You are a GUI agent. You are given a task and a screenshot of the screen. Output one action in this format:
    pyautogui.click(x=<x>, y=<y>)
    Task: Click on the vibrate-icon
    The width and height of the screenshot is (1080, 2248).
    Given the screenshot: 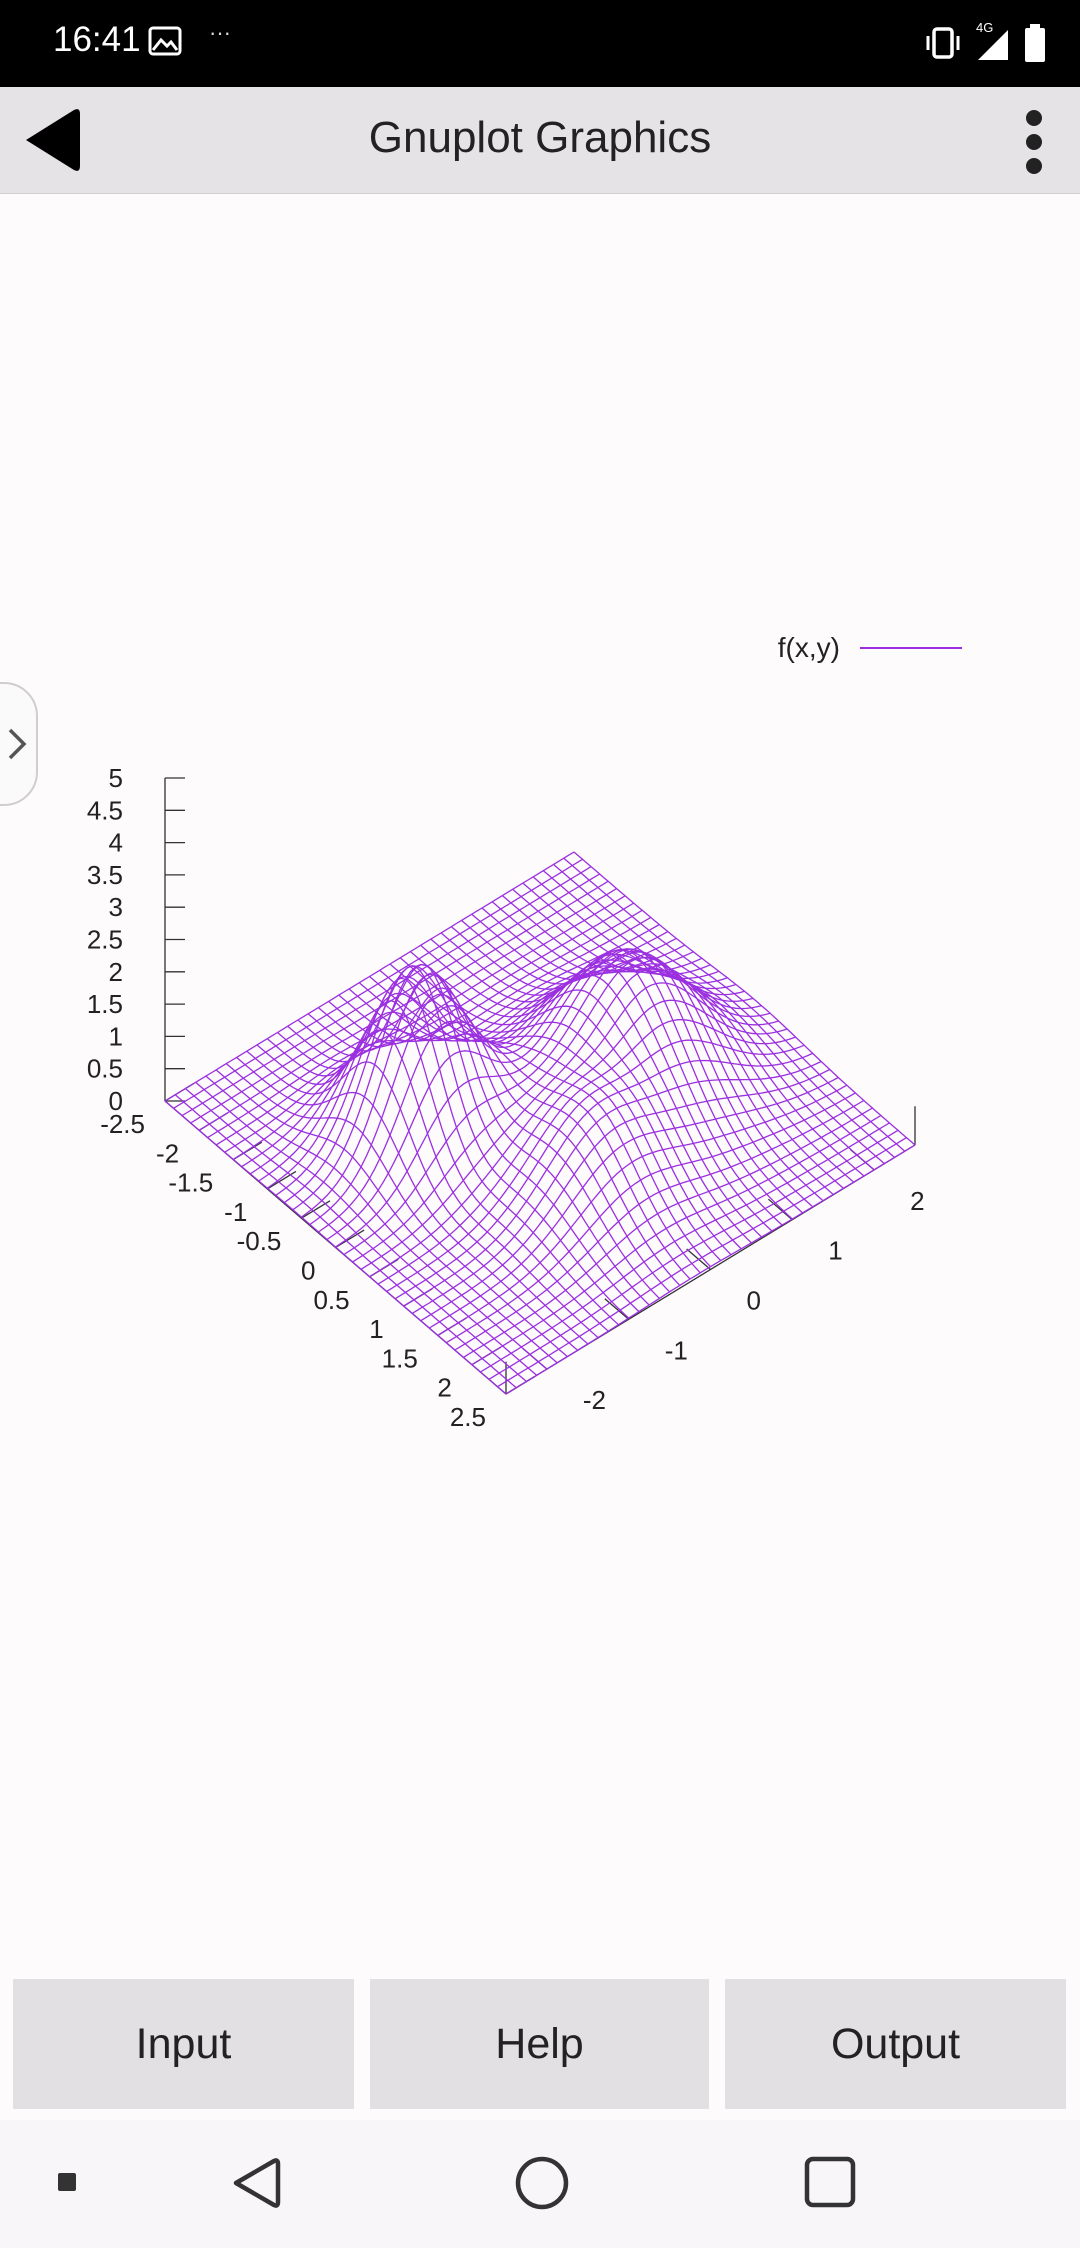 What is the action you would take?
    pyautogui.click(x=943, y=43)
    